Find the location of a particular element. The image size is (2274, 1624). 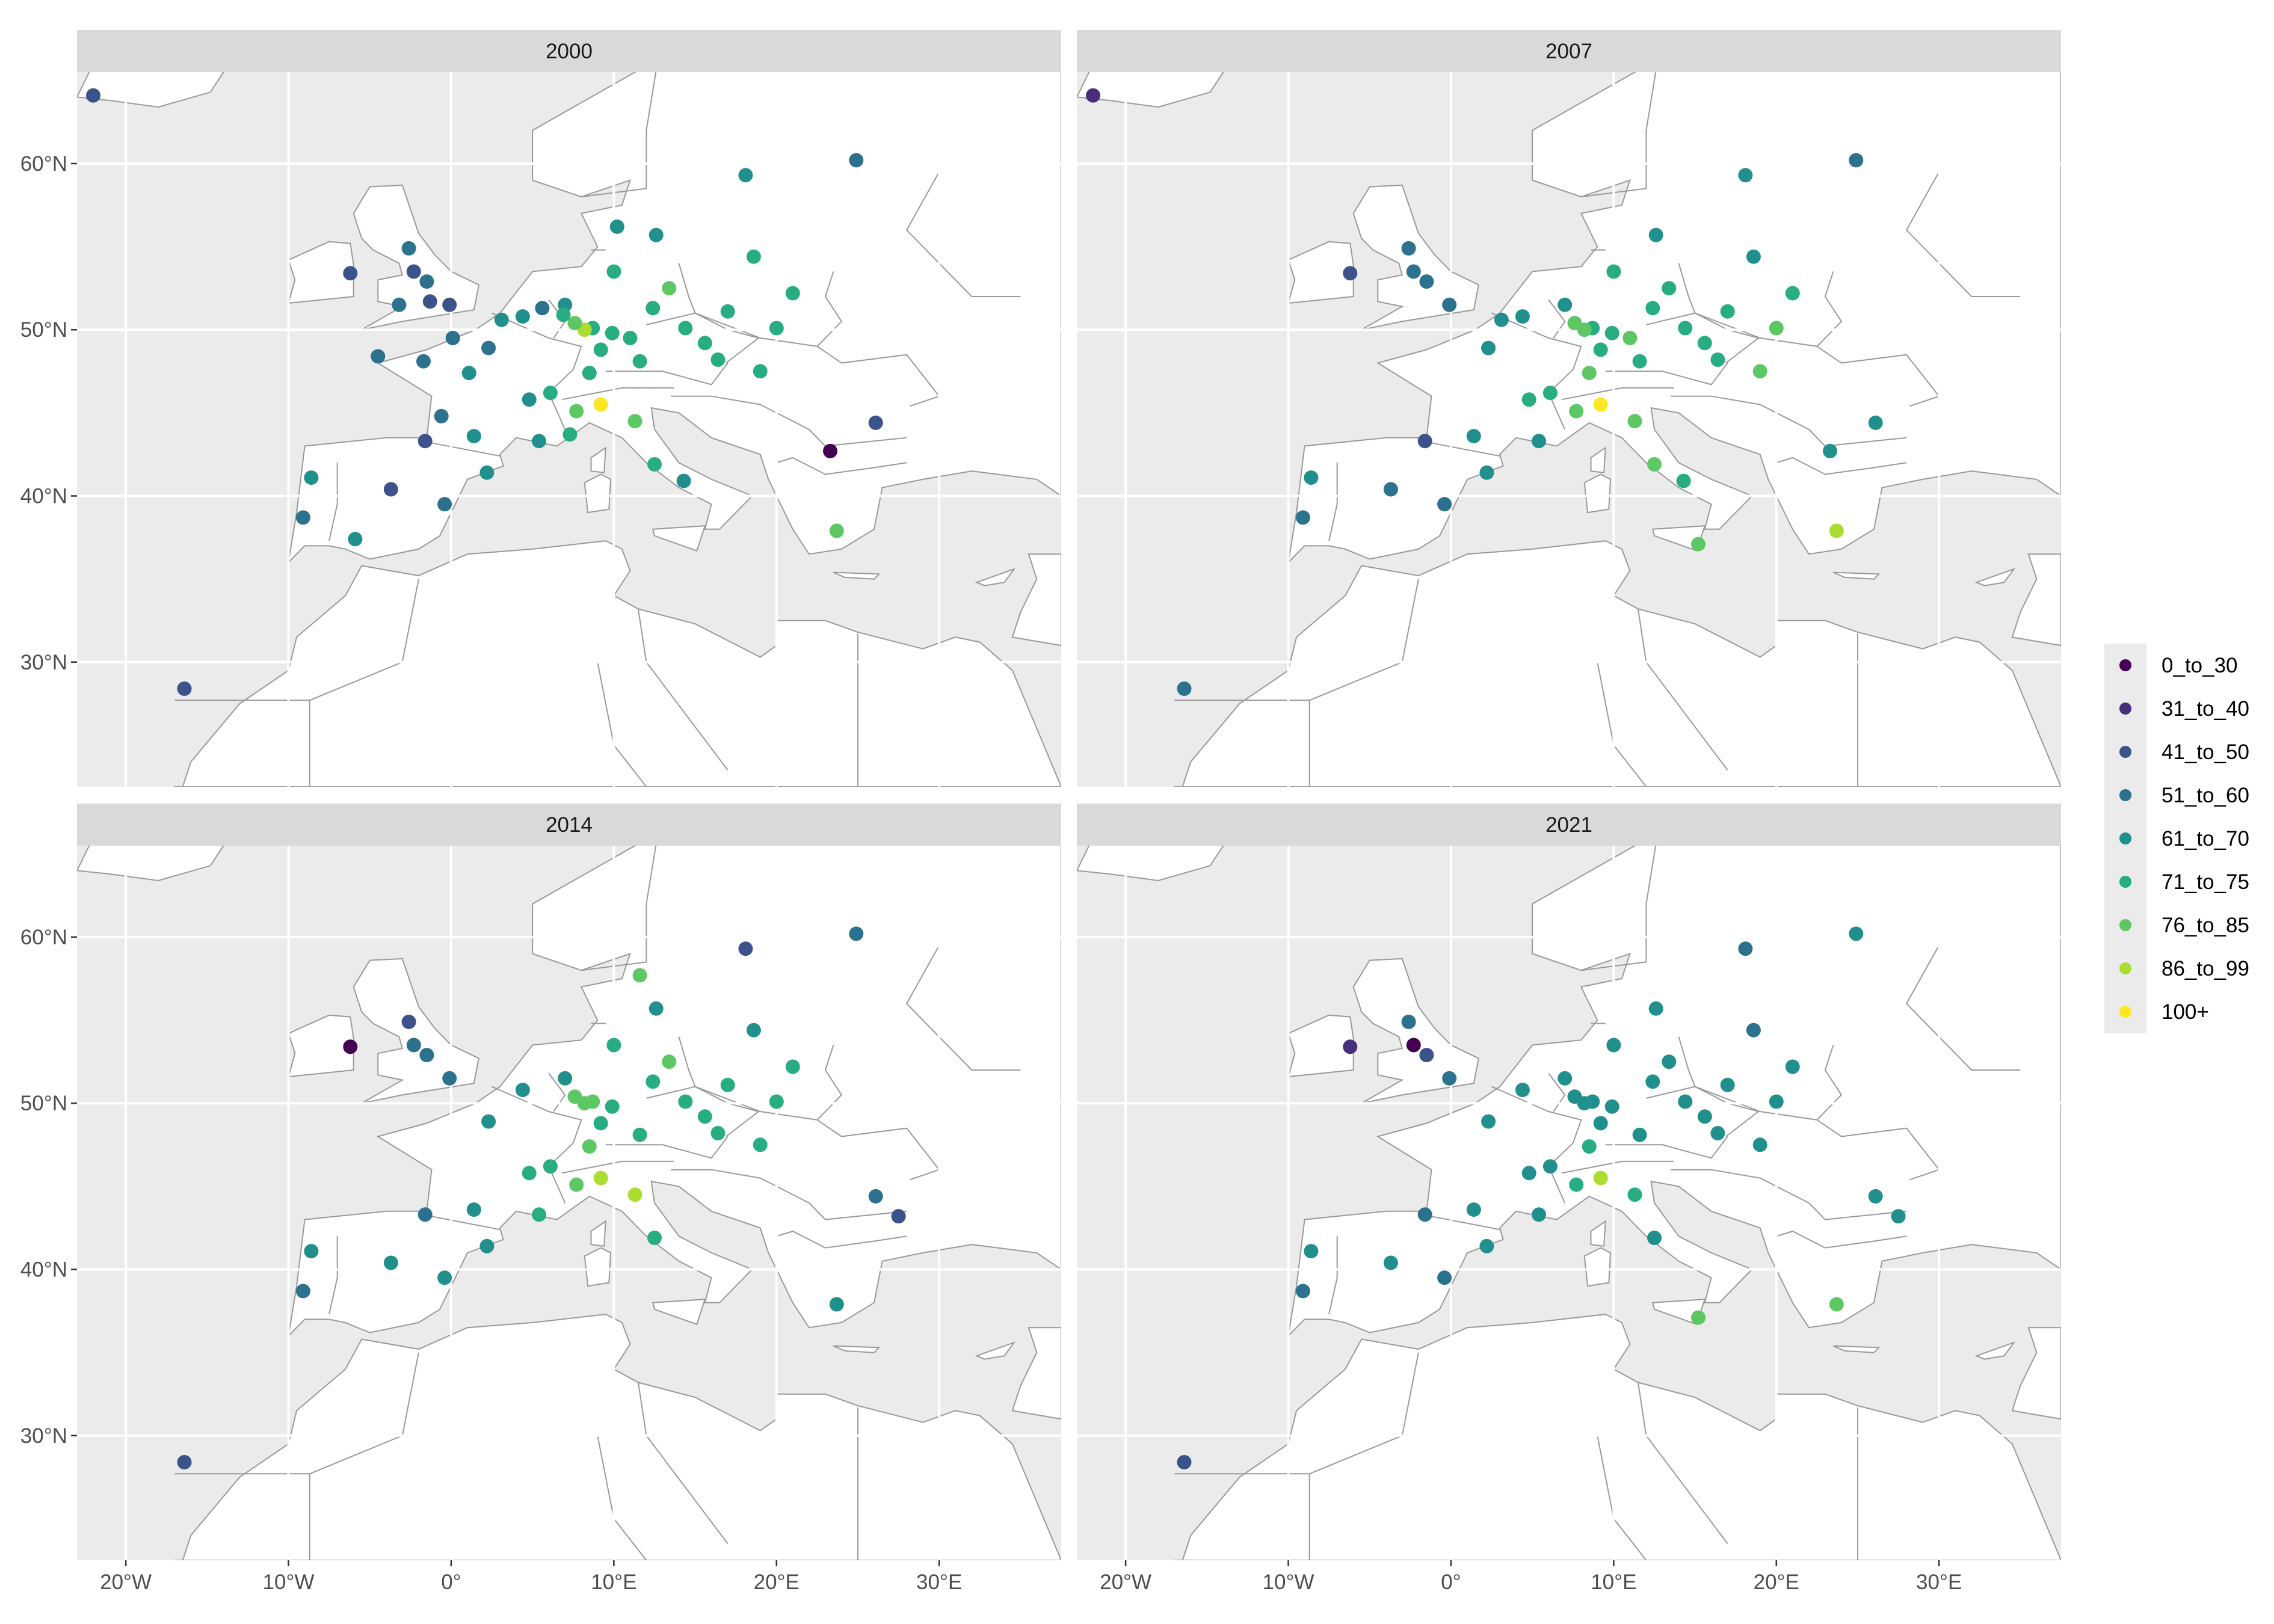

x-tick-label: 20°E is located at coordinates (1776, 1582).